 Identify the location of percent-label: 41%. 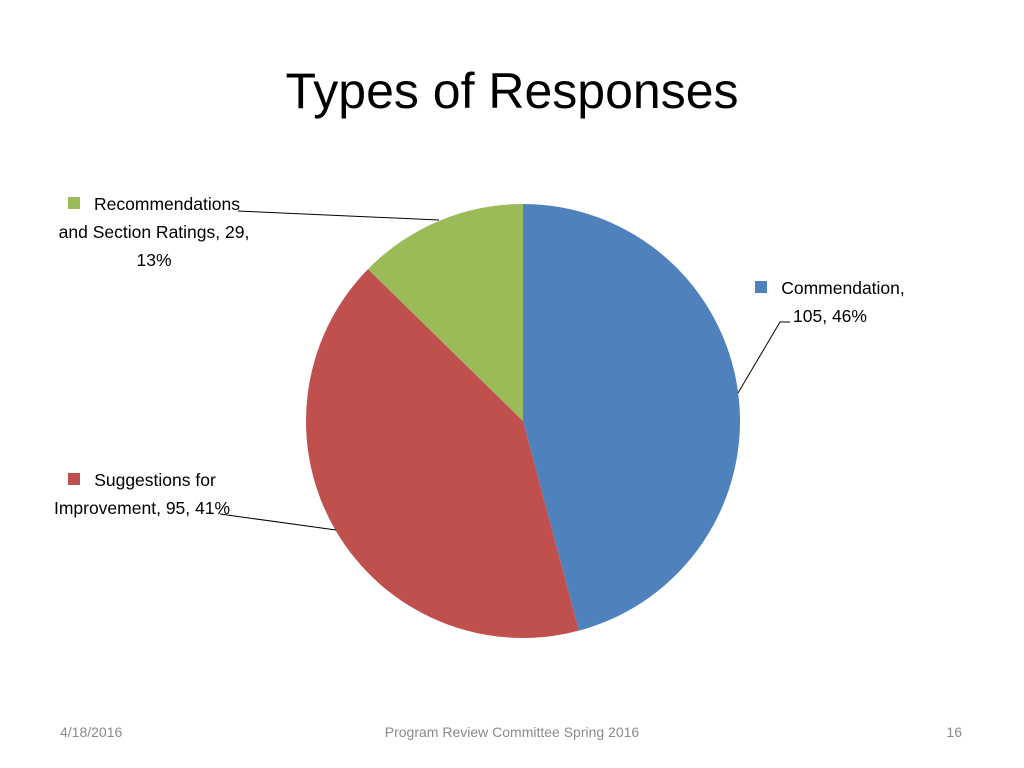
(213, 508).